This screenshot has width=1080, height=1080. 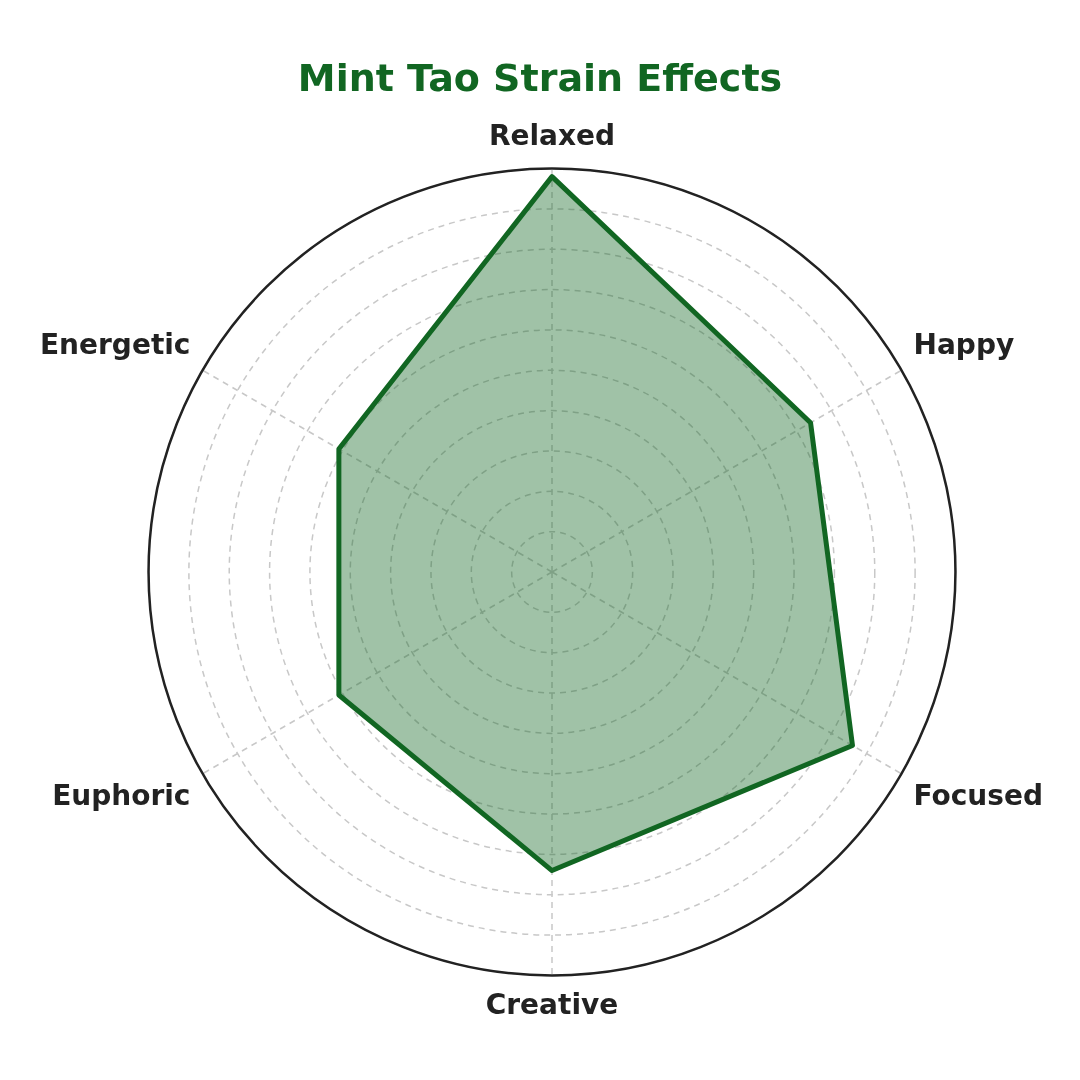 What do you see at coordinates (115, 344) in the screenshot?
I see `spoke-label: Energetic` at bounding box center [115, 344].